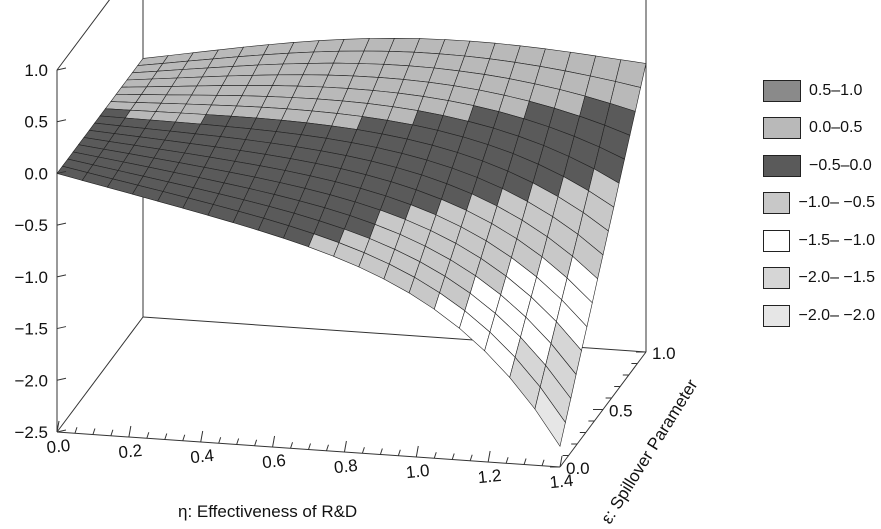 The width and height of the screenshot is (881, 529). I want to click on legend-item: −0.5–0.0, so click(819, 165).